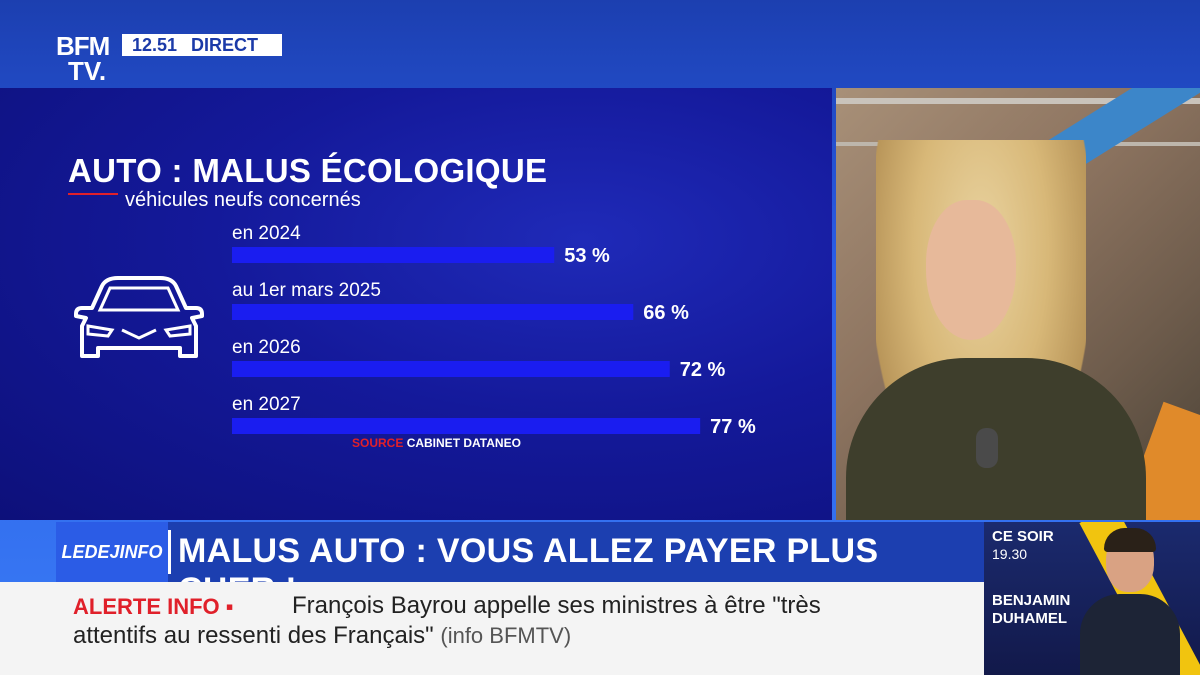 This screenshot has width=1200, height=675. I want to click on logo-line2: TV., so click(87, 71).